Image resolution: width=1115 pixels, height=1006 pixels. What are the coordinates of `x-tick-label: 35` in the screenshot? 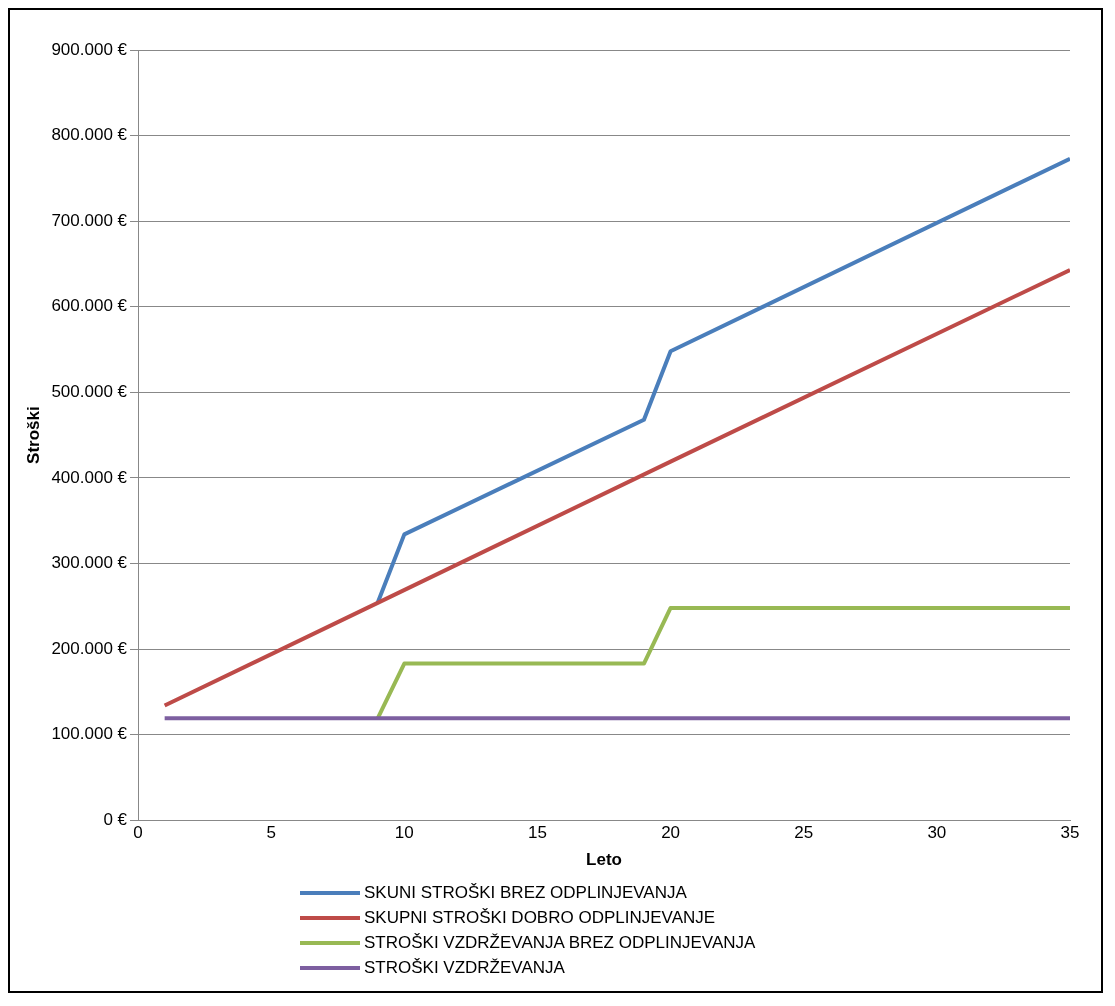 It's located at (1070, 833).